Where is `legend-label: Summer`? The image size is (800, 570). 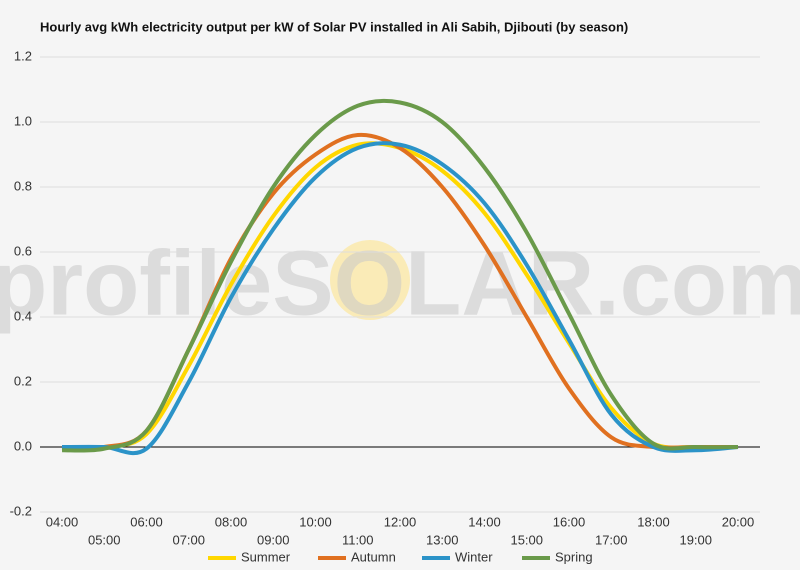
legend-label: Summer is located at coordinates (266, 556).